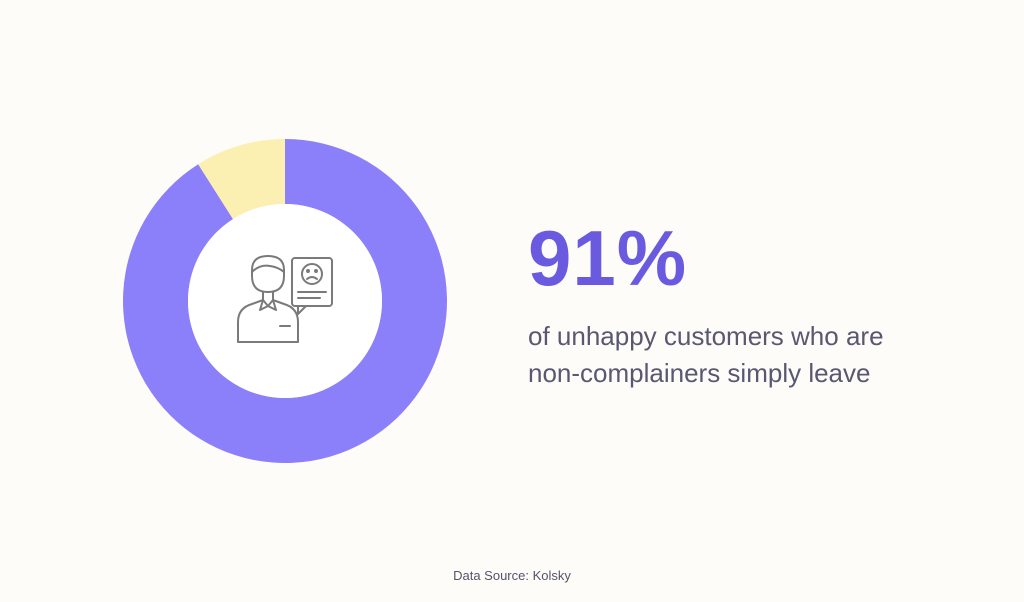 The width and height of the screenshot is (1024, 602). Describe the element at coordinates (512, 575) in the screenshot. I see `data-source: Data Source: Kolsky` at that location.